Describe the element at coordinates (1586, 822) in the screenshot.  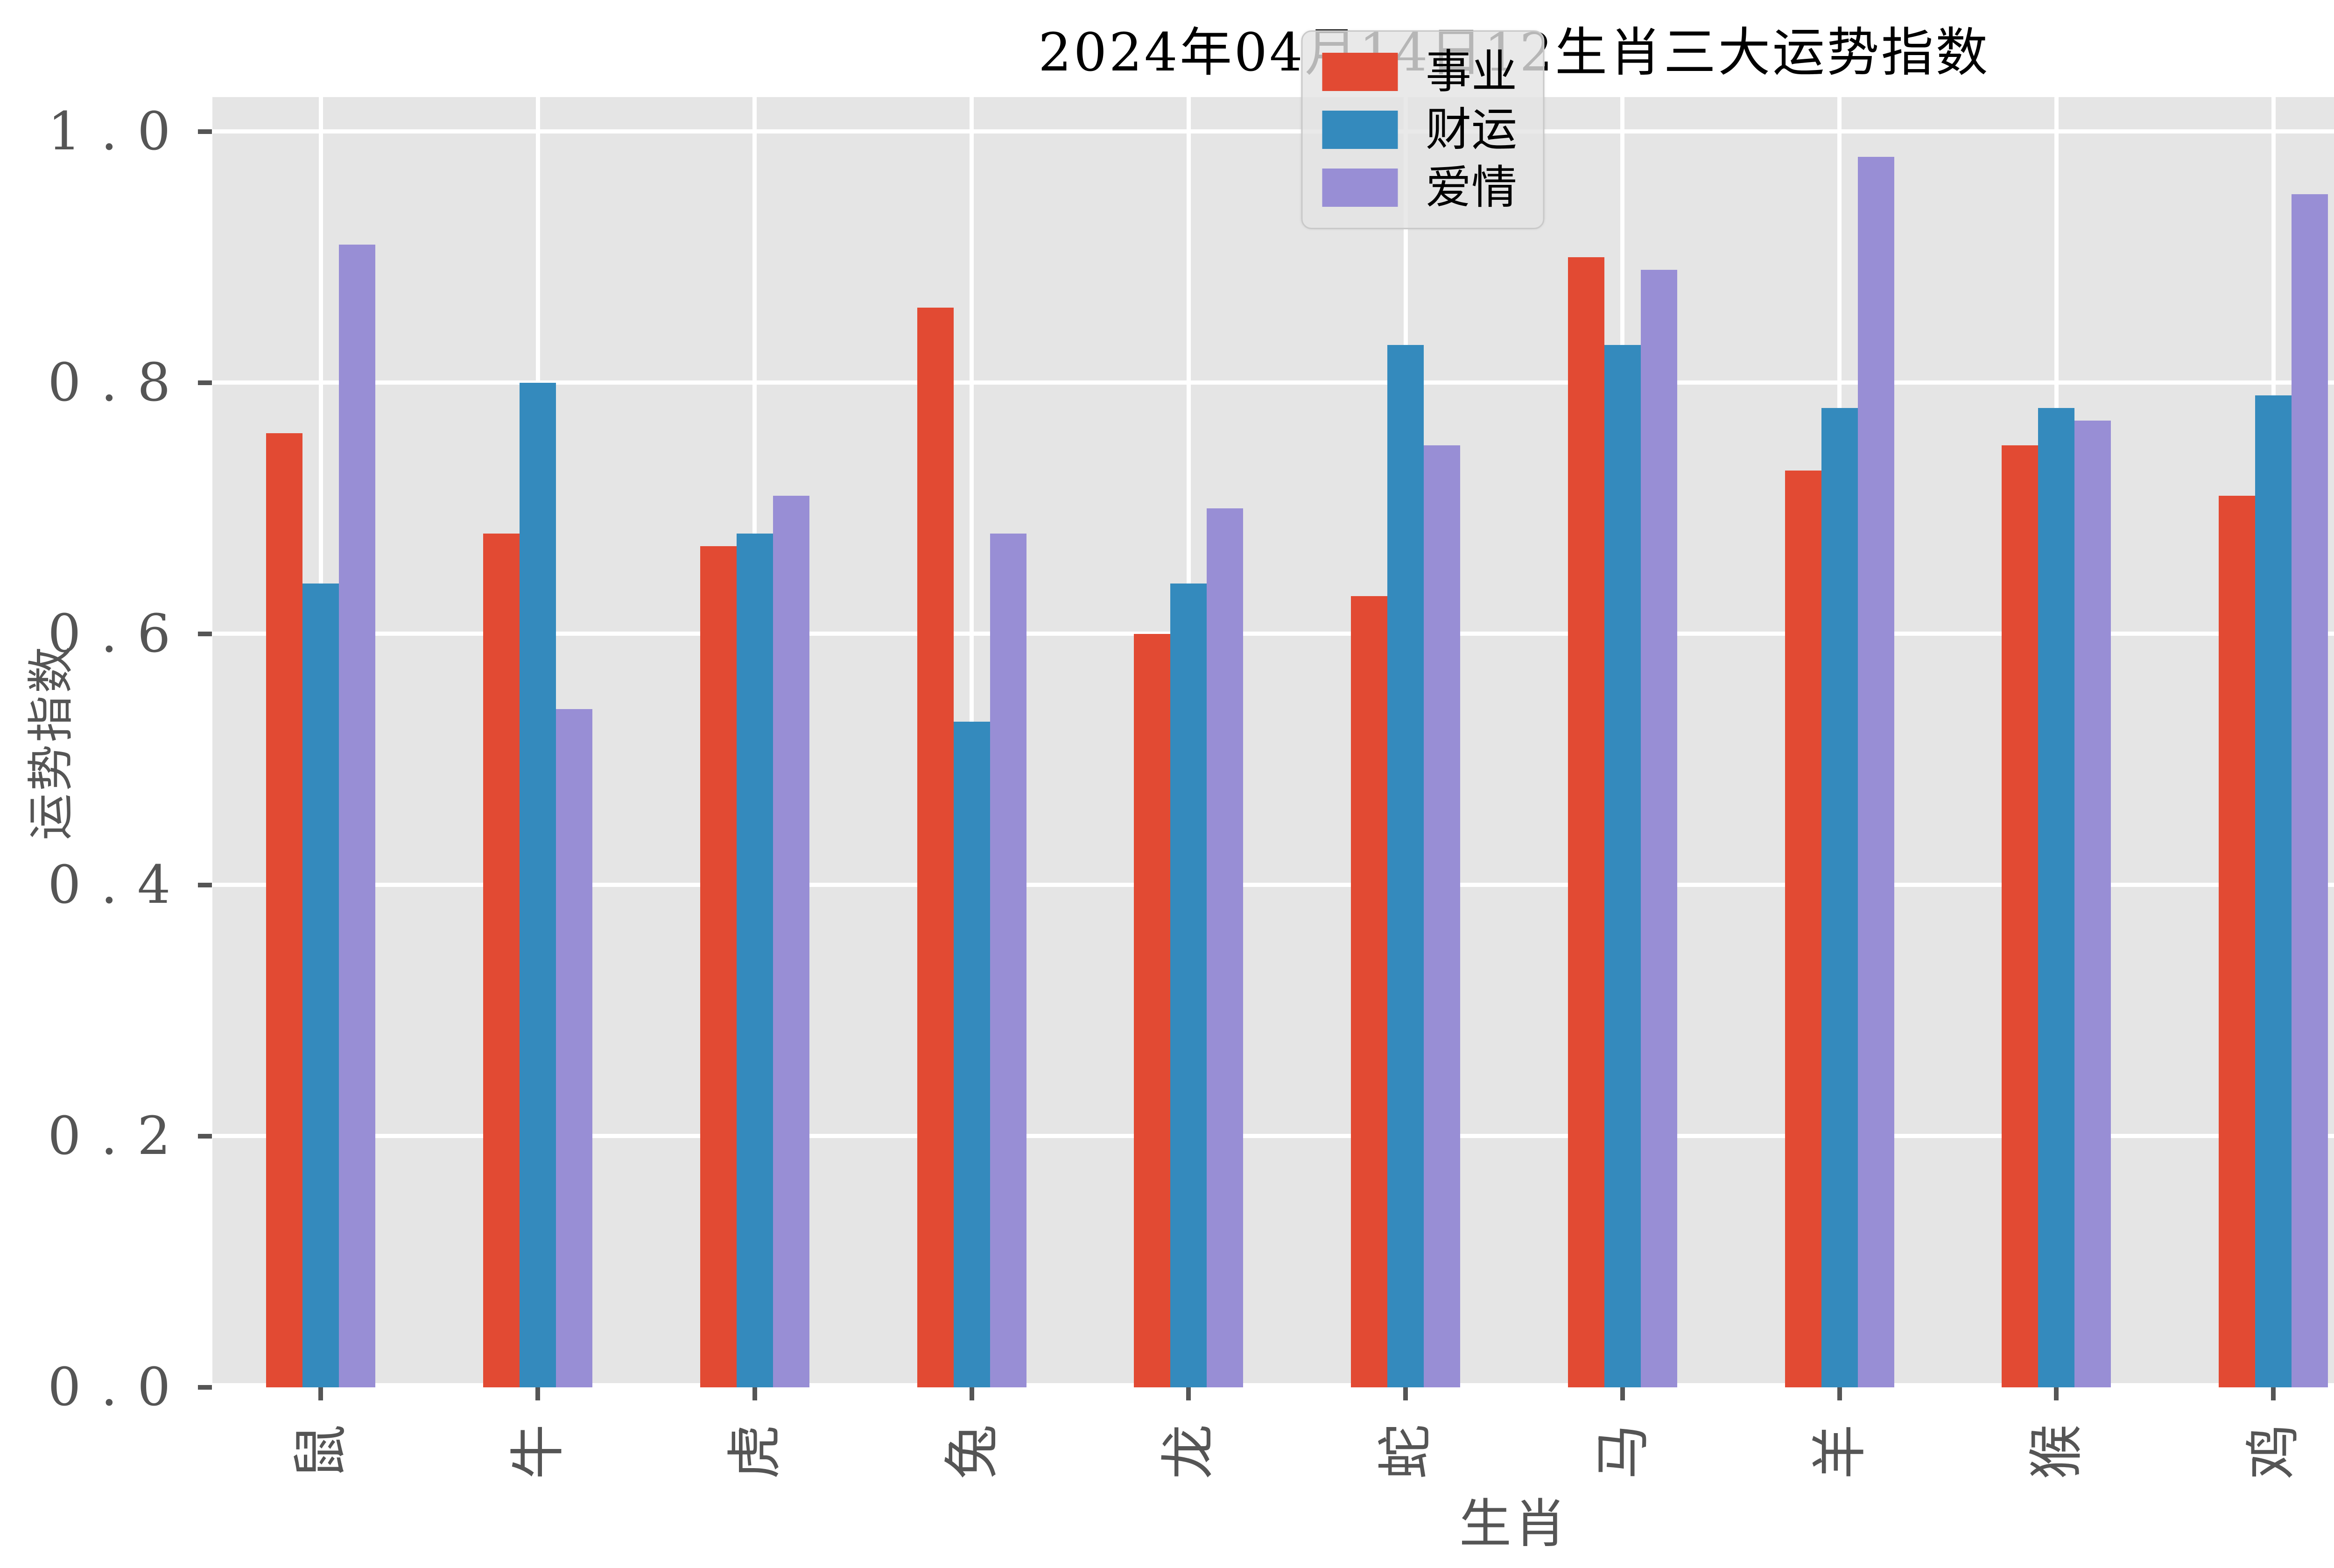
I see `bar-事业-马` at that location.